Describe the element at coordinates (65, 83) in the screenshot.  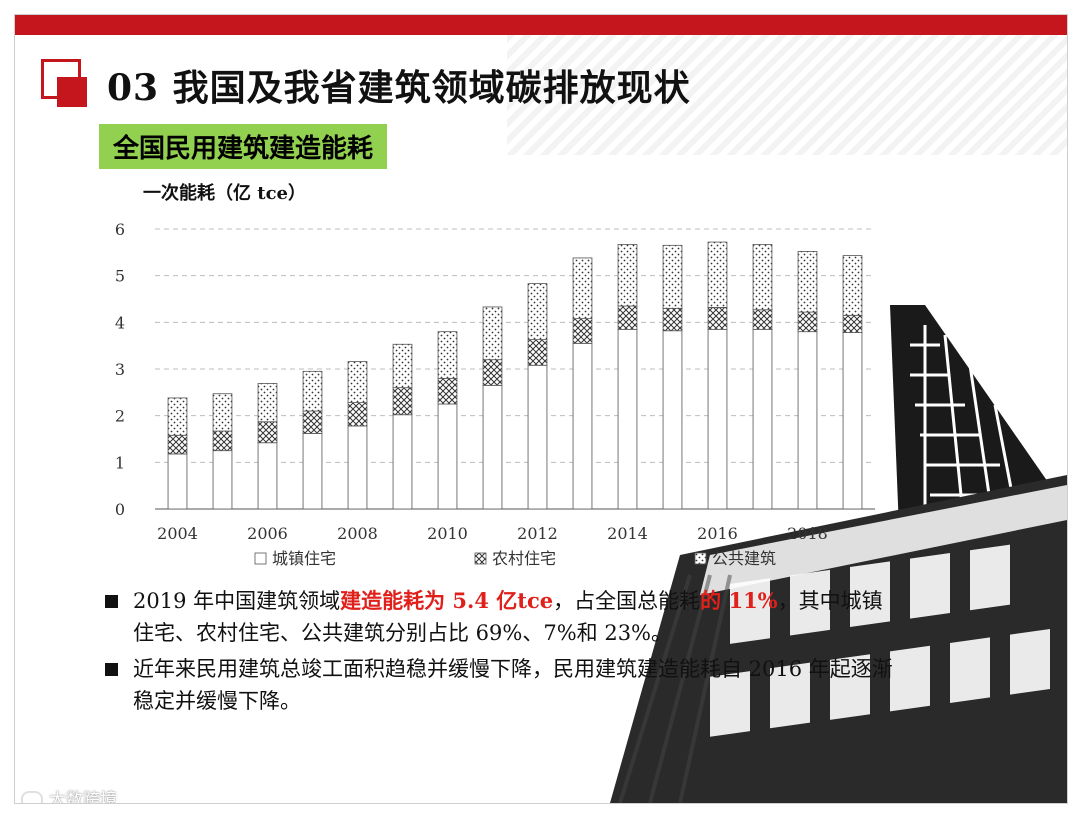
I see `red-square-logo-icon` at that location.